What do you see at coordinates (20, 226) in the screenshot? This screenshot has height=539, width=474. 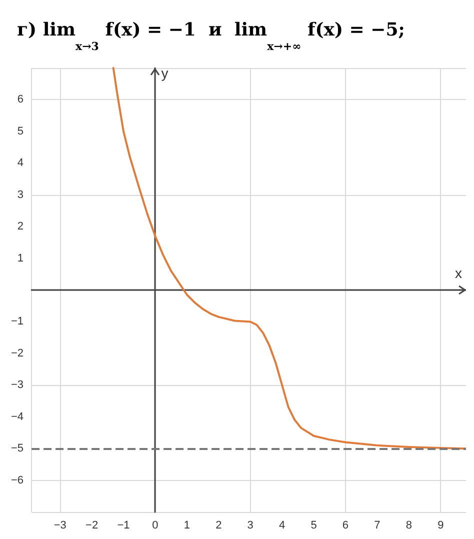 I see `y-tick-label: 2` at bounding box center [20, 226].